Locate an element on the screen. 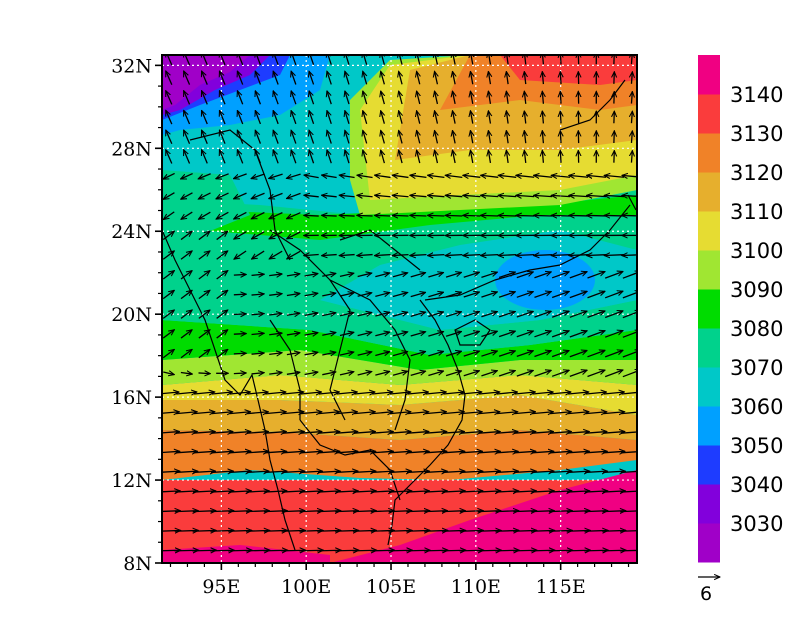 The height and width of the screenshot is (618, 800). colorbar-label: 3140 is located at coordinates (756, 95).